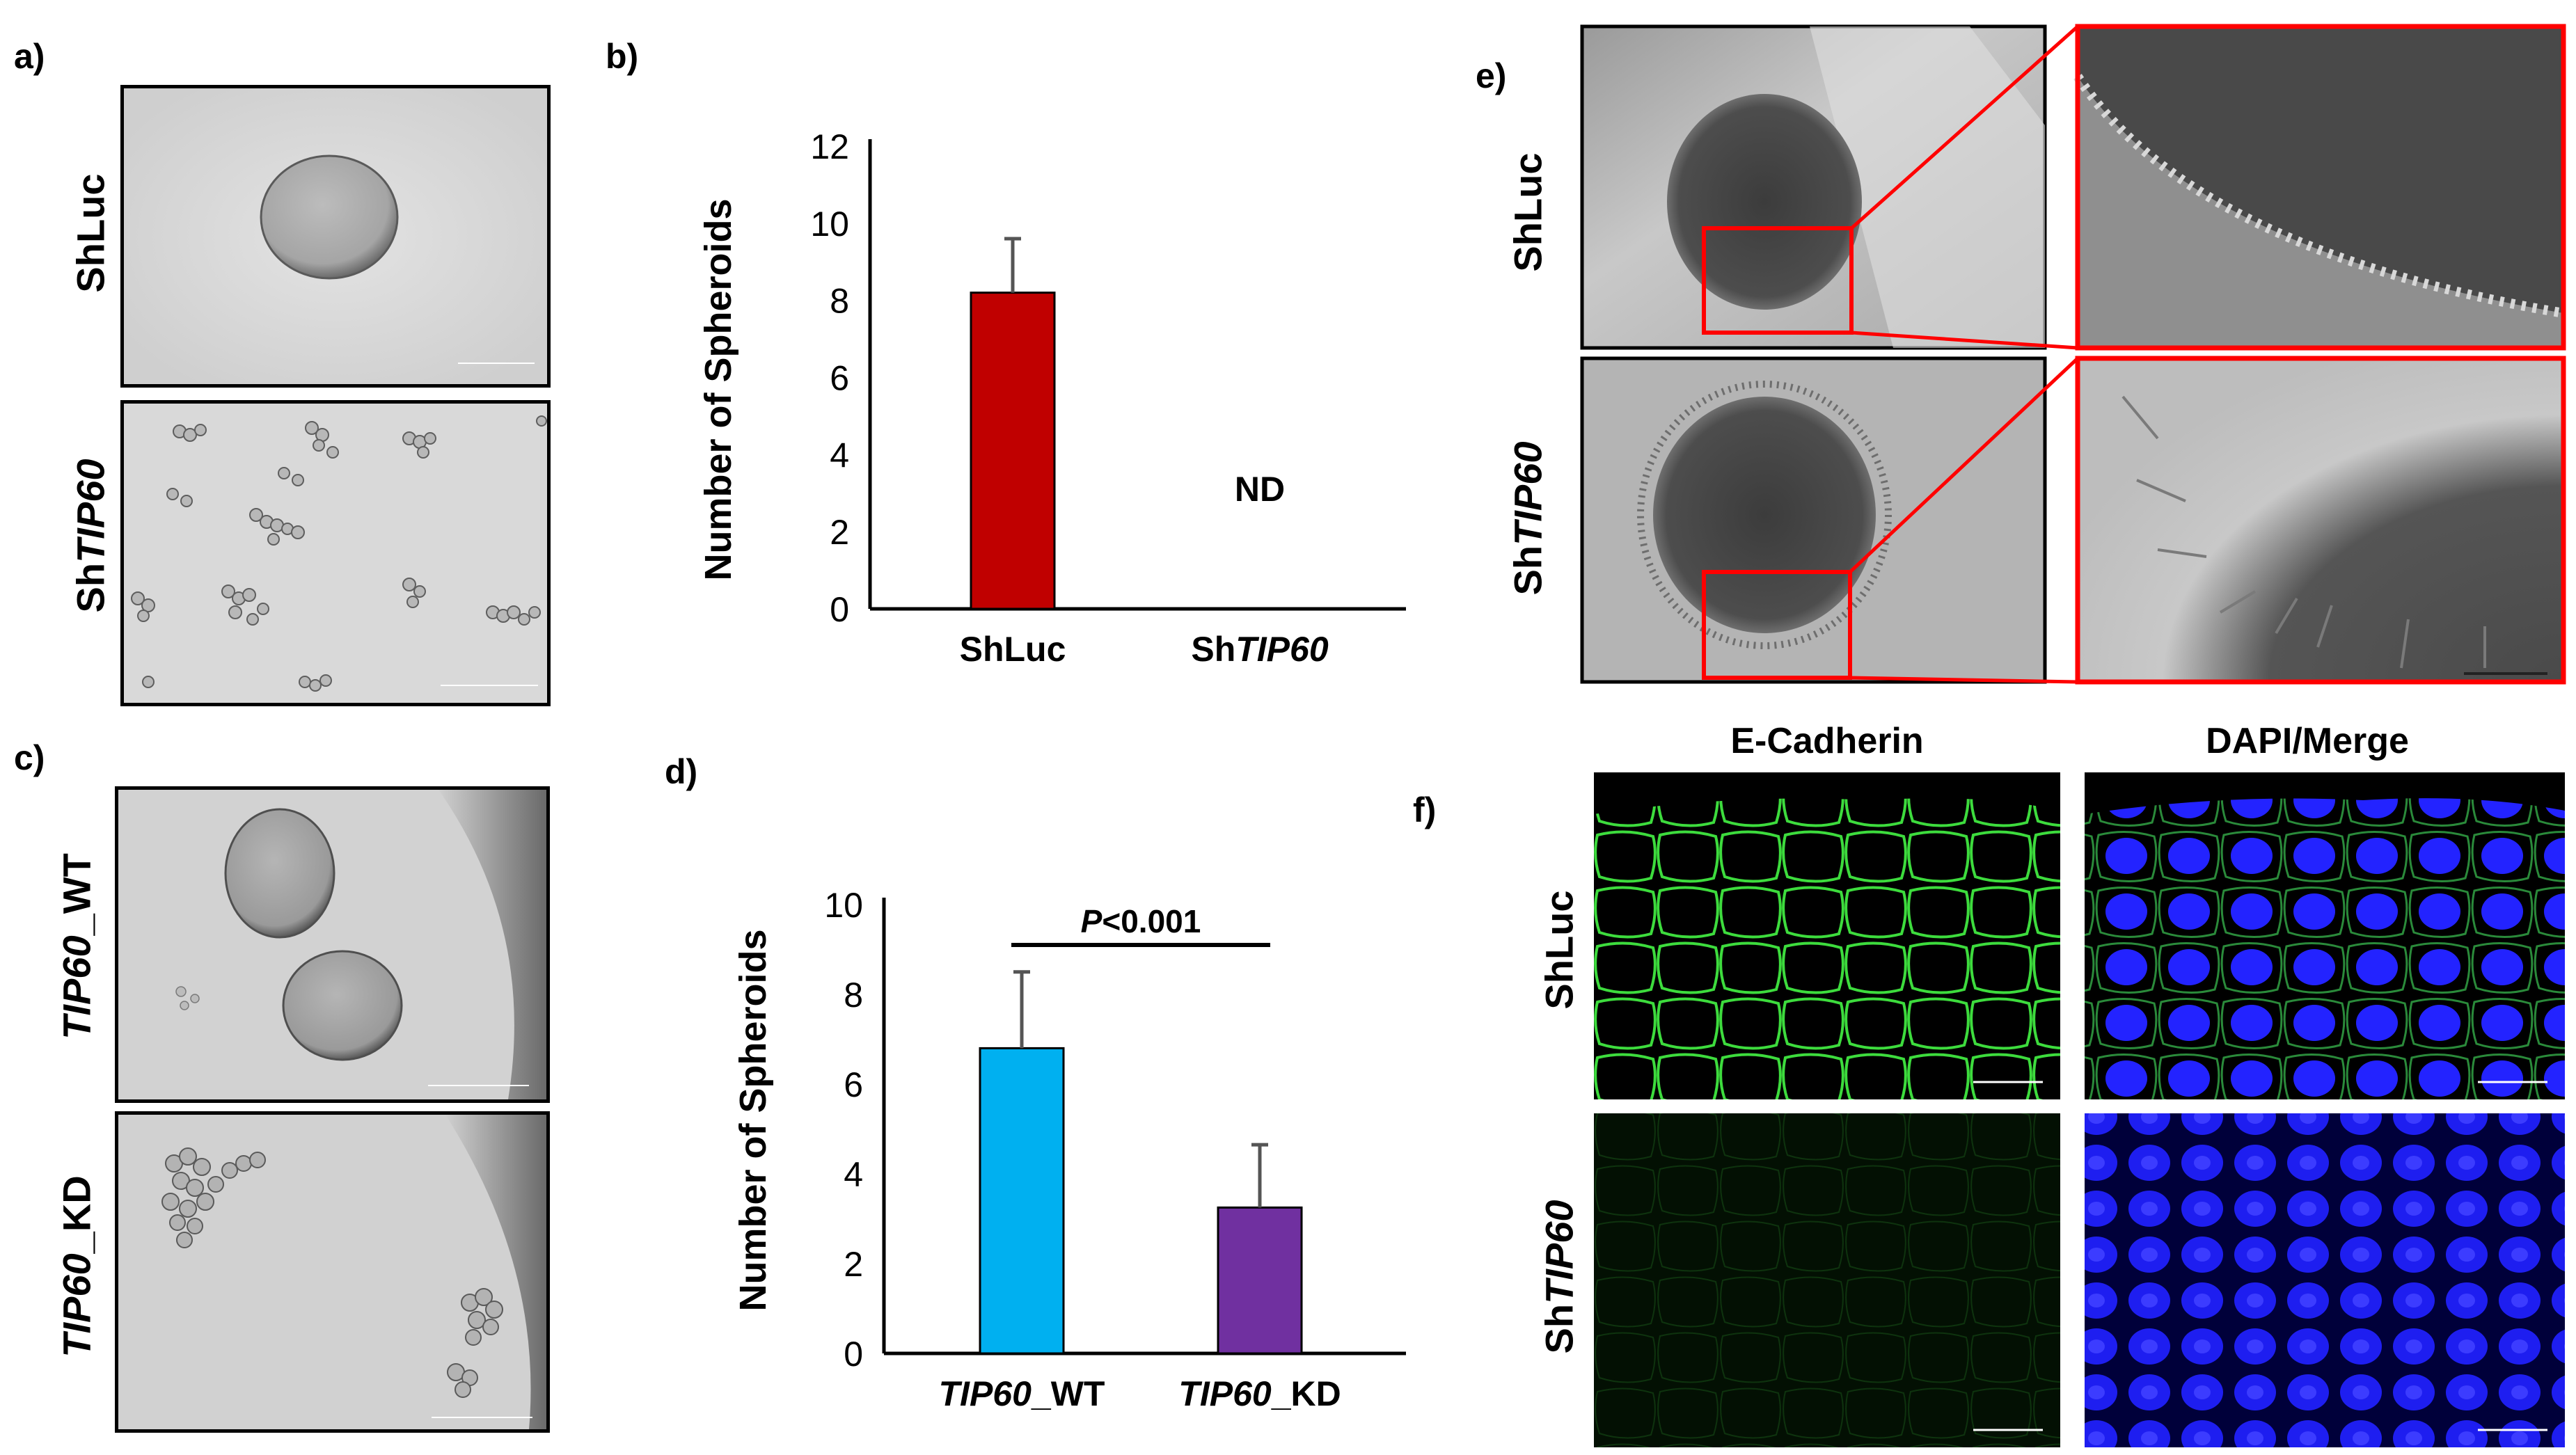 This screenshot has width=2576, height=1455. Describe the element at coordinates (90, 233) in the screenshot. I see `row-label-shluc-a: ShLuc` at that location.